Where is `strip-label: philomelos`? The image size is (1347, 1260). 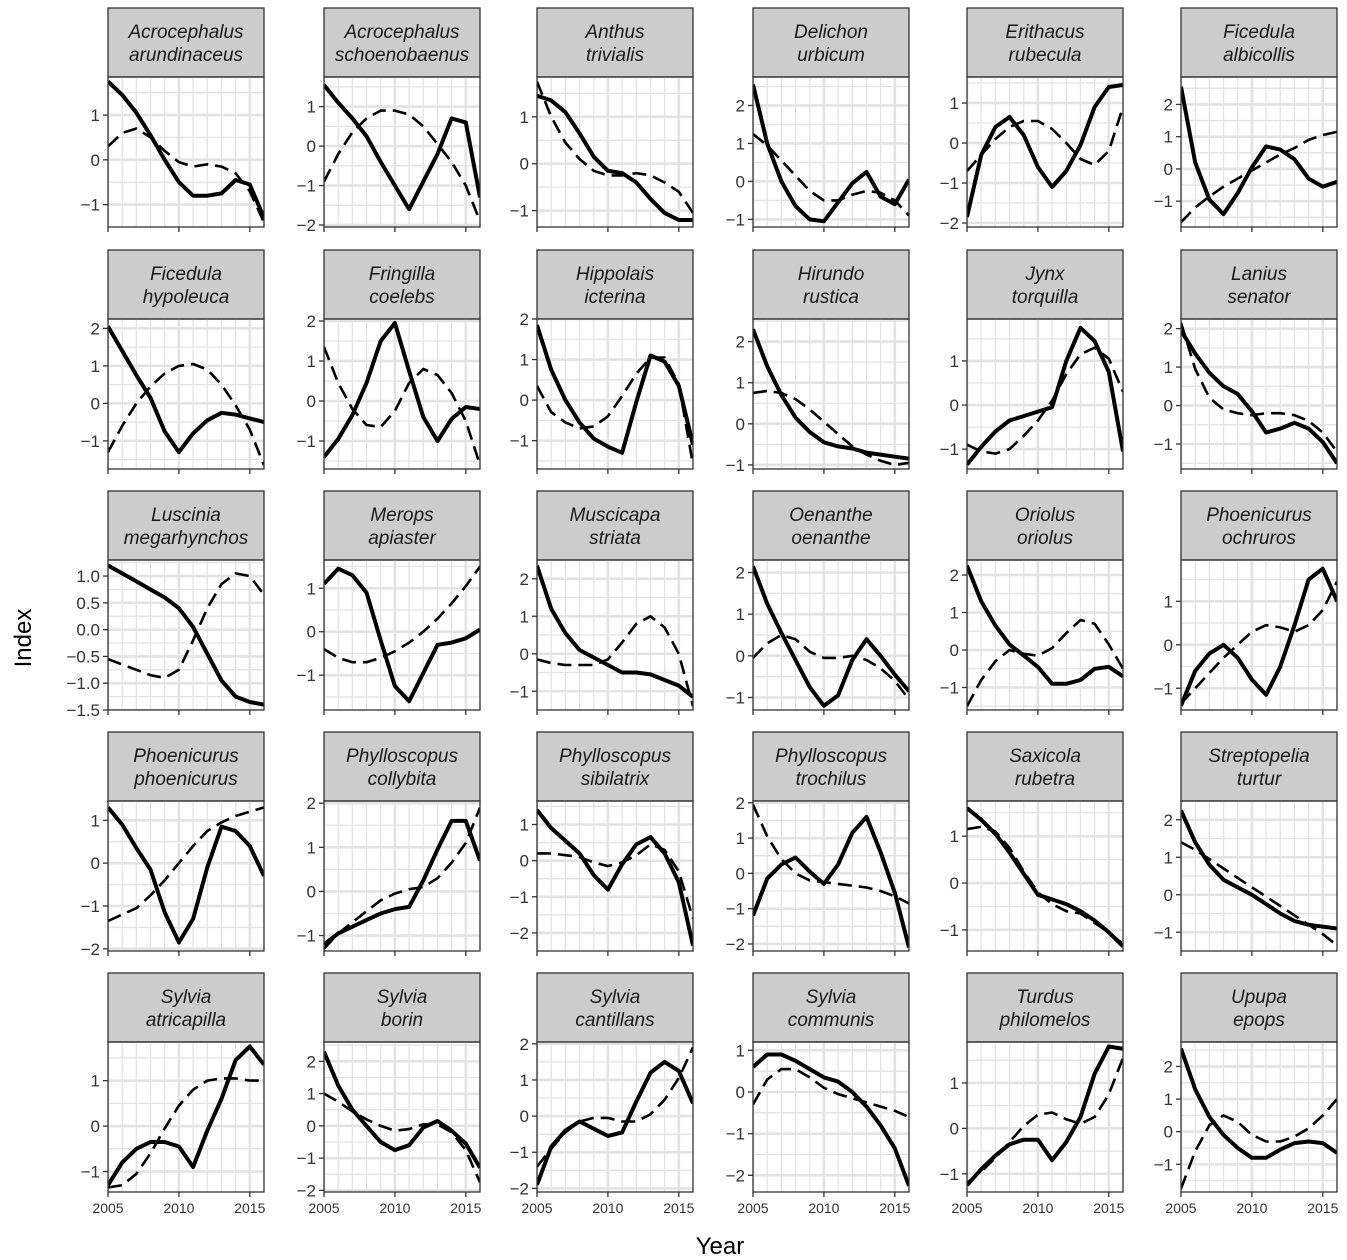
strip-label: philomelos is located at coordinates (1045, 1020).